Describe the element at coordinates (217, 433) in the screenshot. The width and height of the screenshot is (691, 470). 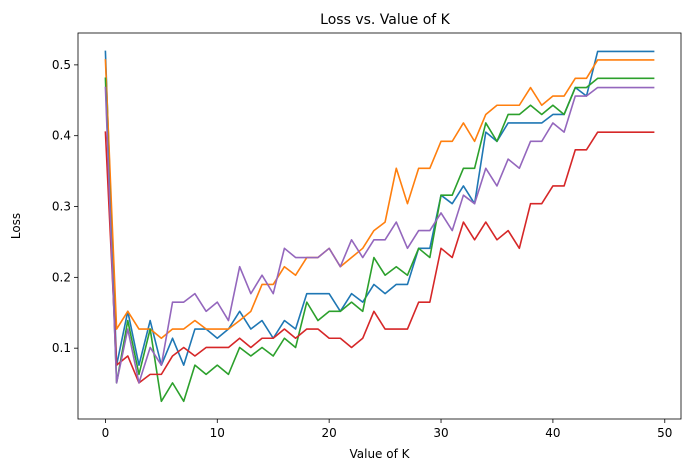
I see `x-tick-label: 10` at that location.